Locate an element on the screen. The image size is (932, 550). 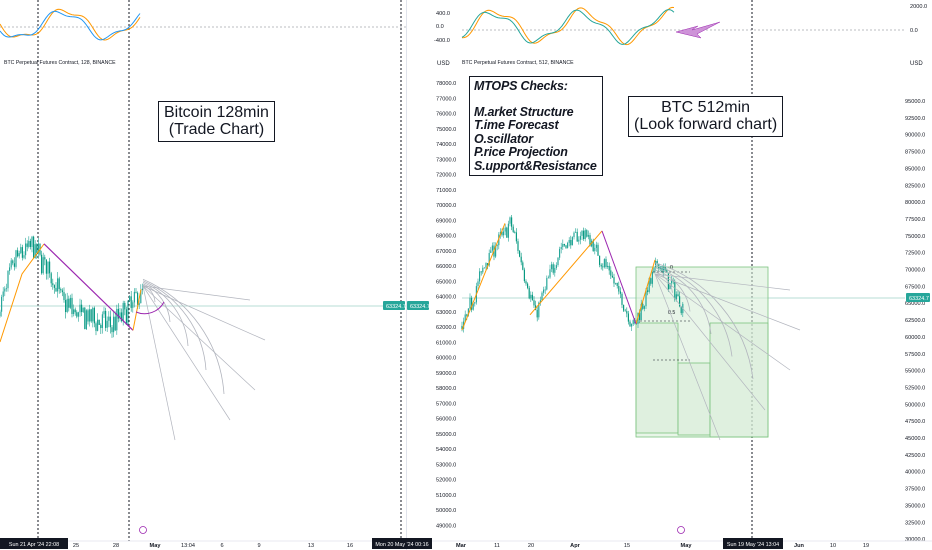
right-down-leg is located at coordinates (619, 277).